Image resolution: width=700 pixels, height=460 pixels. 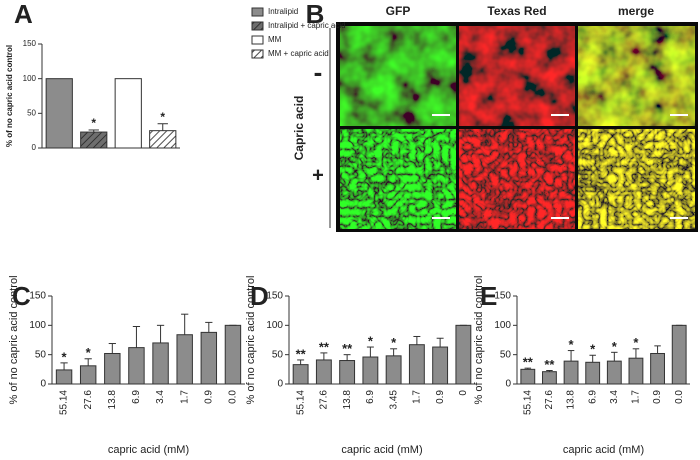 What do you see at coordinates (488, 296) in the screenshot?
I see `panel-letter: E` at bounding box center [488, 296].